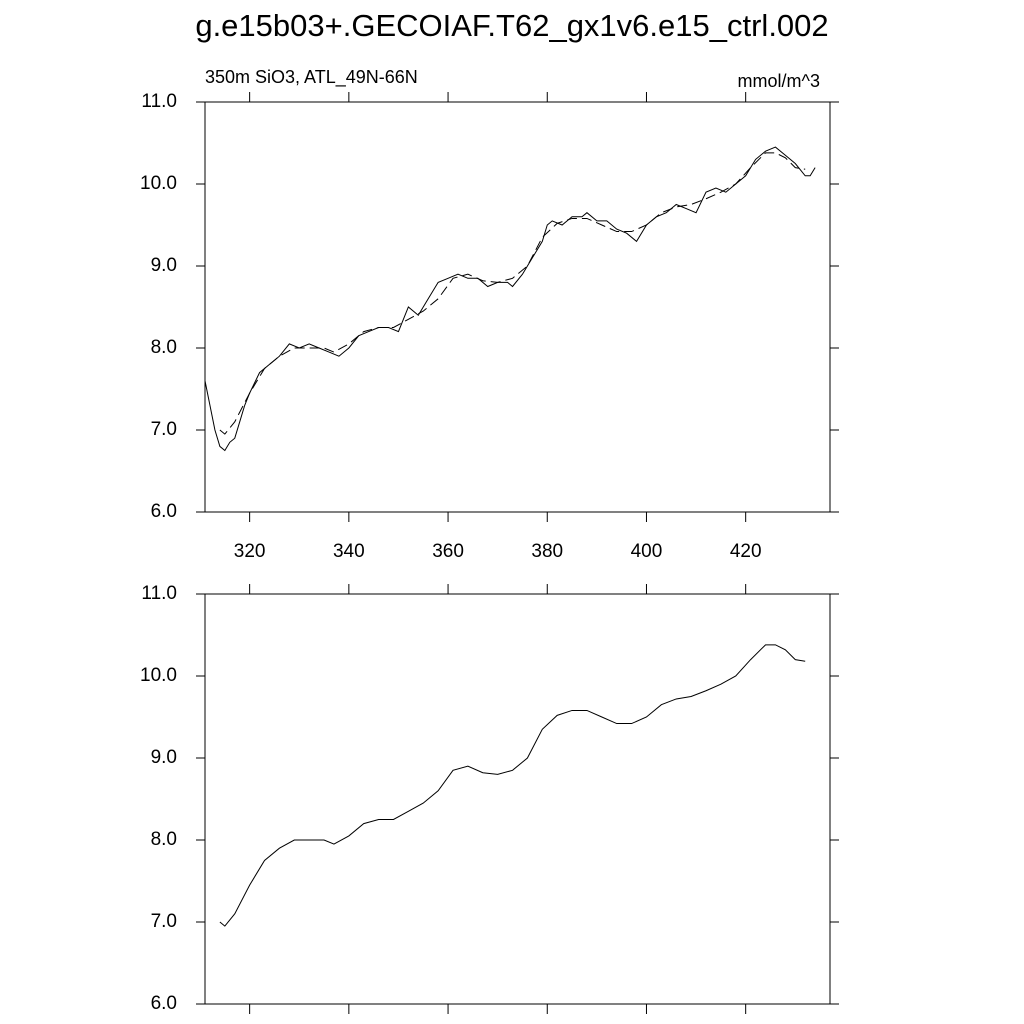 This screenshot has width=1024, height=1024. I want to click on x-tick-label: 420, so click(746, 551).